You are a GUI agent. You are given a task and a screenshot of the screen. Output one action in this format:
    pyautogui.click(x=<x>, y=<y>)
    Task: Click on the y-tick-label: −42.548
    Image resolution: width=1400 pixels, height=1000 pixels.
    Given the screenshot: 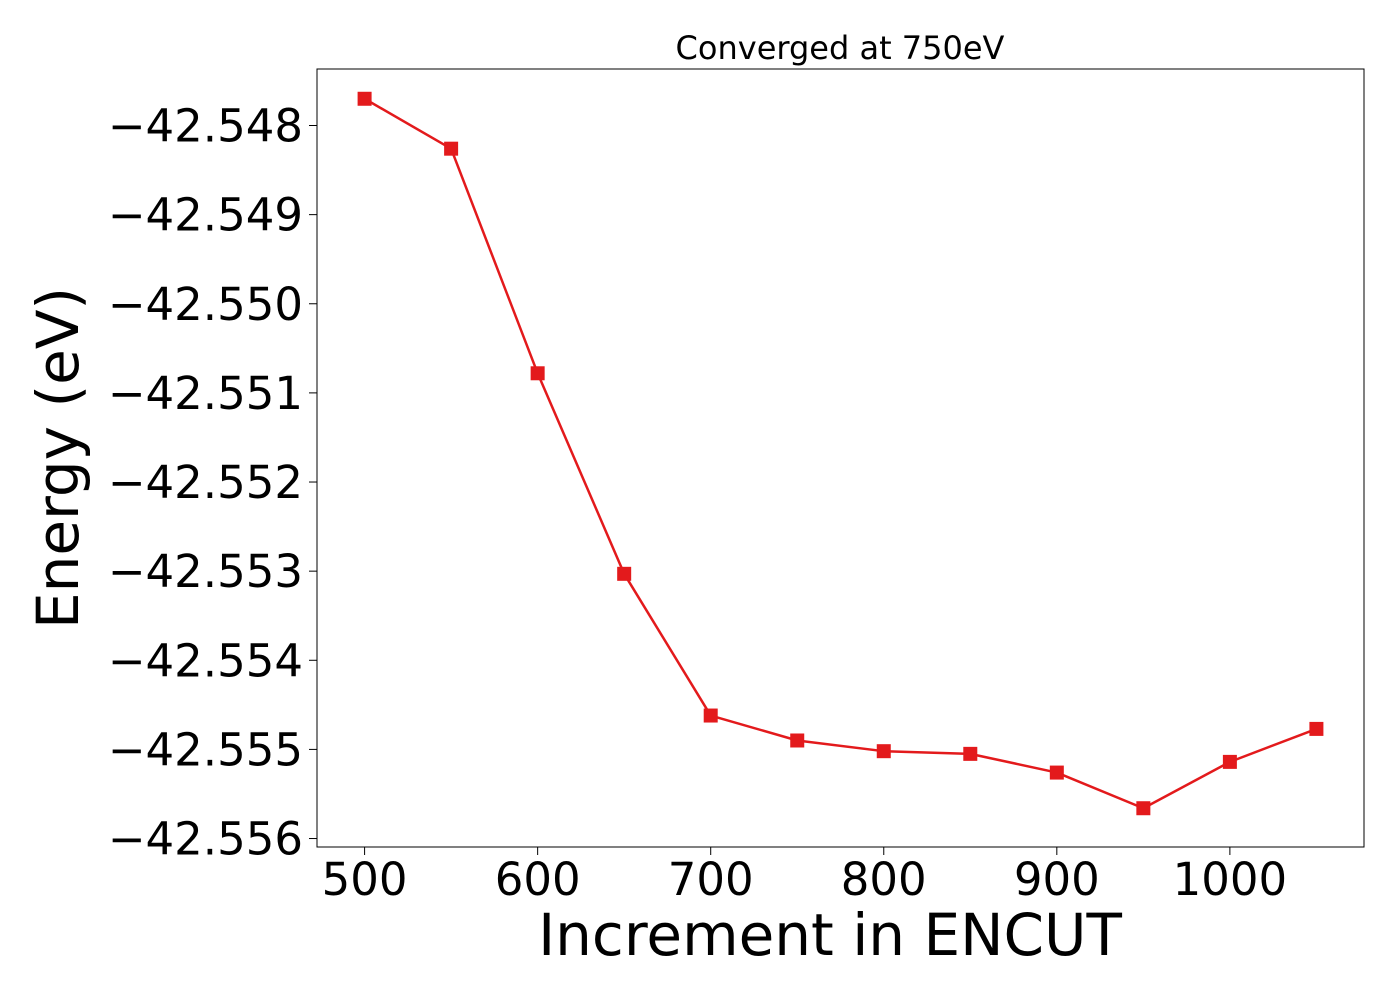 What is the action you would take?
    pyautogui.click(x=205, y=126)
    